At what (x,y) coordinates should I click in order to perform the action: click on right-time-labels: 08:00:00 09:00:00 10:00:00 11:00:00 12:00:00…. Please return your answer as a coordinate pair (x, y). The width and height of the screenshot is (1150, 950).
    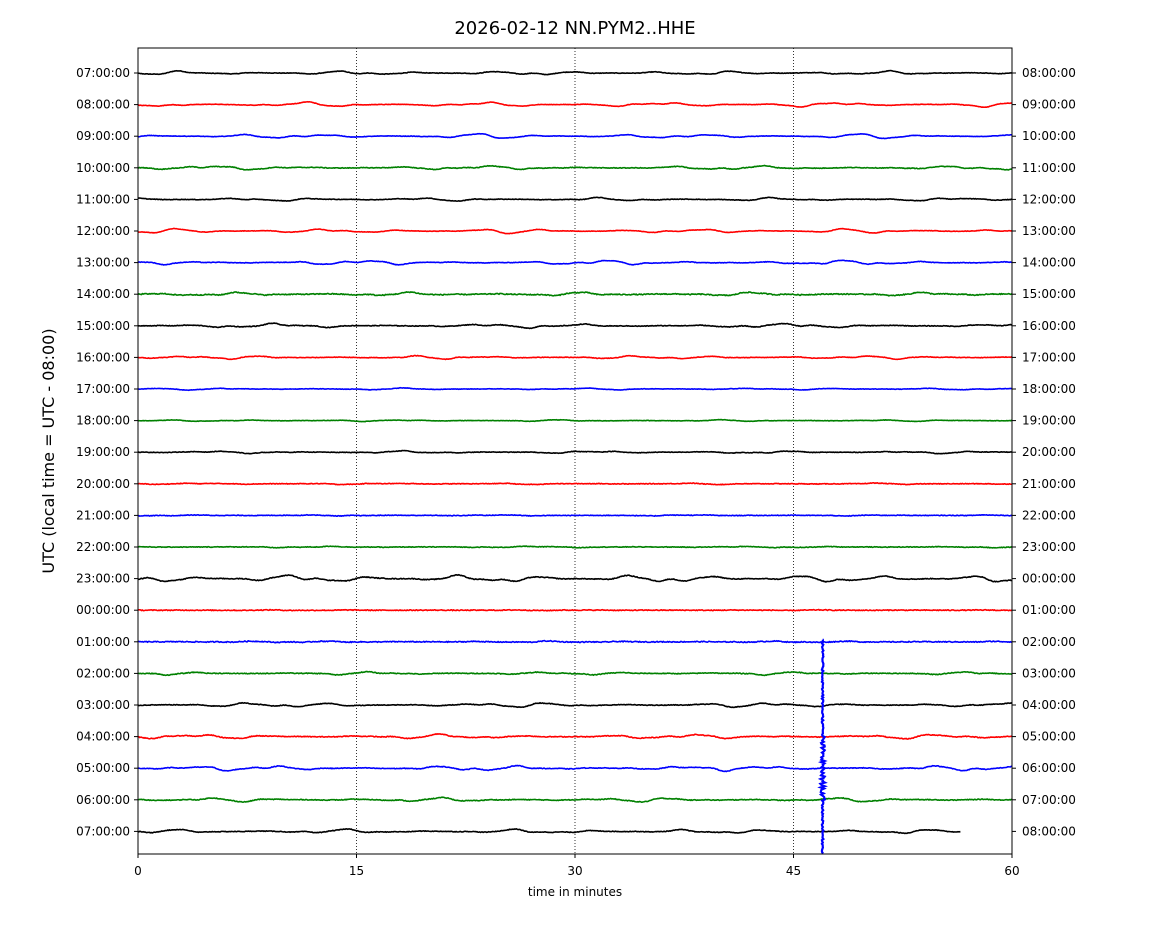
    Looking at the image, I should click on (1044, 452).